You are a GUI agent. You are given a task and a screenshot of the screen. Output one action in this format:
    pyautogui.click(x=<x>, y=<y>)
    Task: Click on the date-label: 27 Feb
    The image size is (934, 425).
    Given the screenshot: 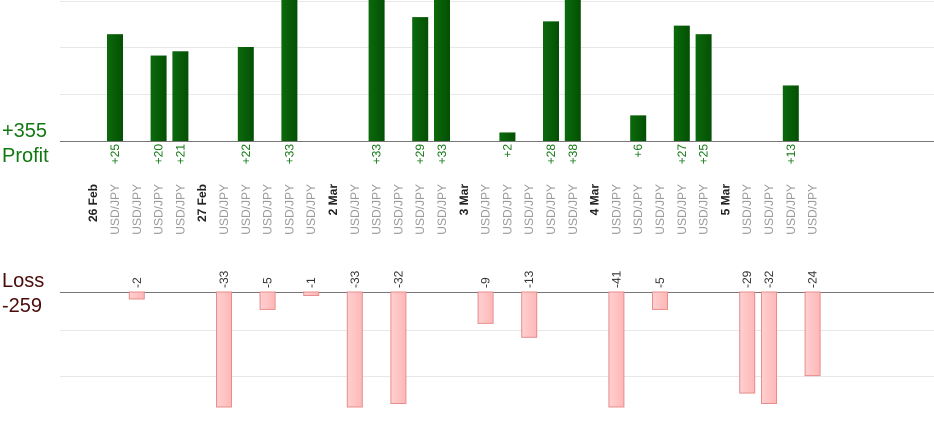 What is the action you would take?
    pyautogui.click(x=202, y=203)
    